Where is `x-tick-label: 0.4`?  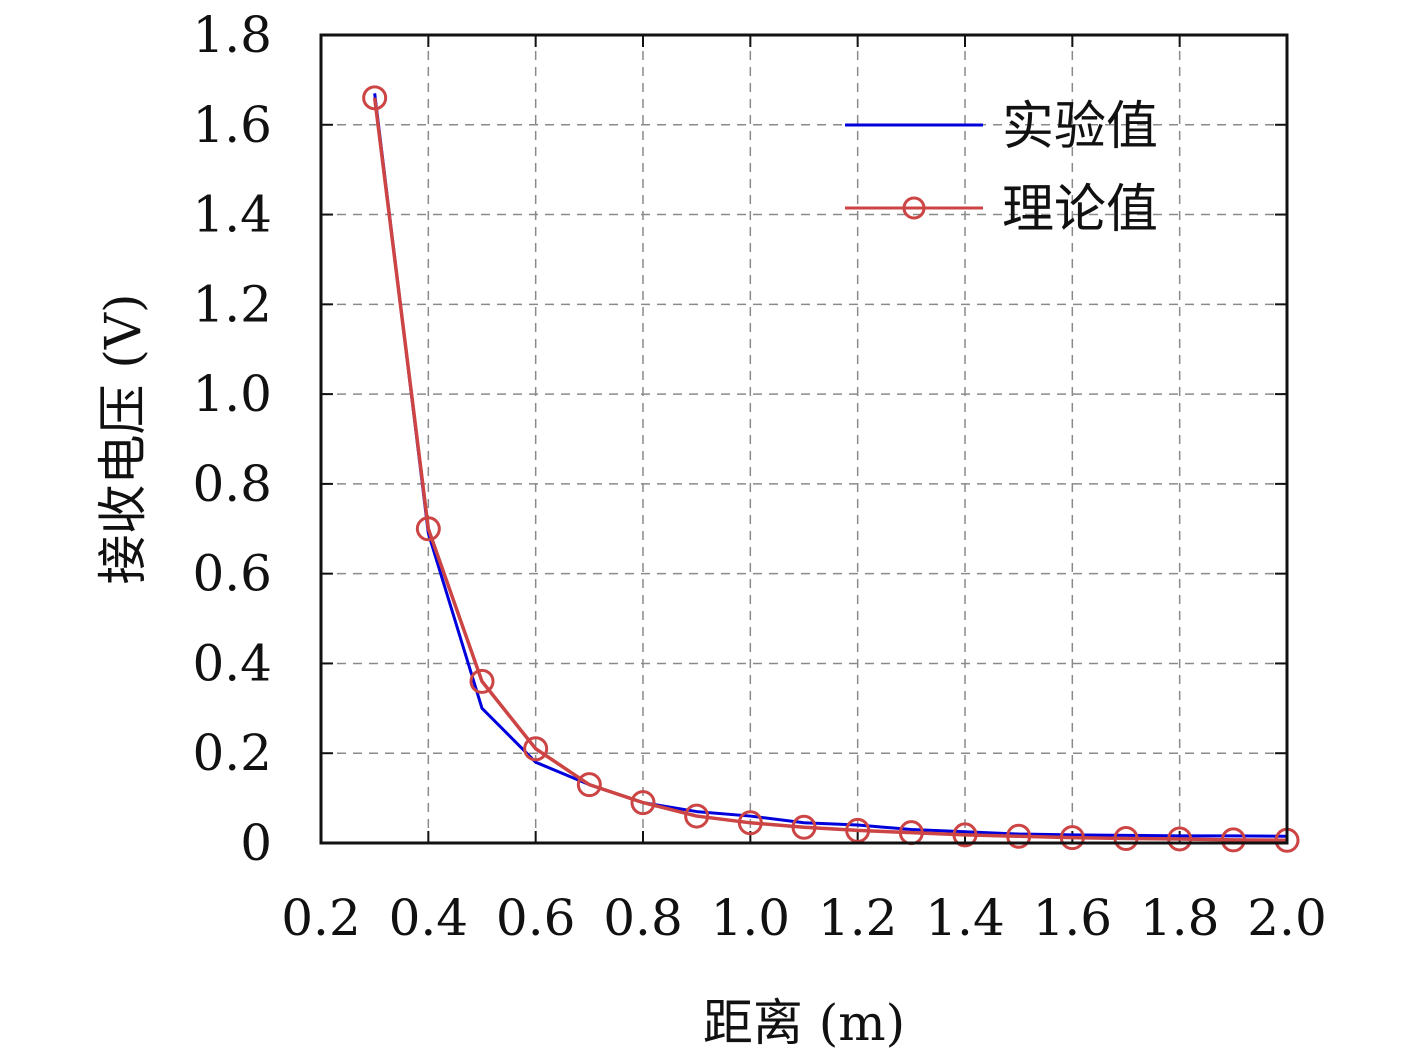
x-tick-label: 0.4 is located at coordinates (429, 918).